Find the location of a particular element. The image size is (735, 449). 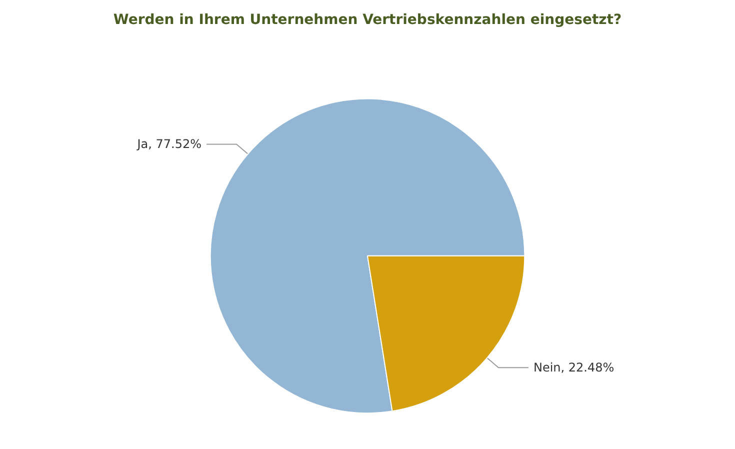

slice-label: Nein is located at coordinates (547, 367).